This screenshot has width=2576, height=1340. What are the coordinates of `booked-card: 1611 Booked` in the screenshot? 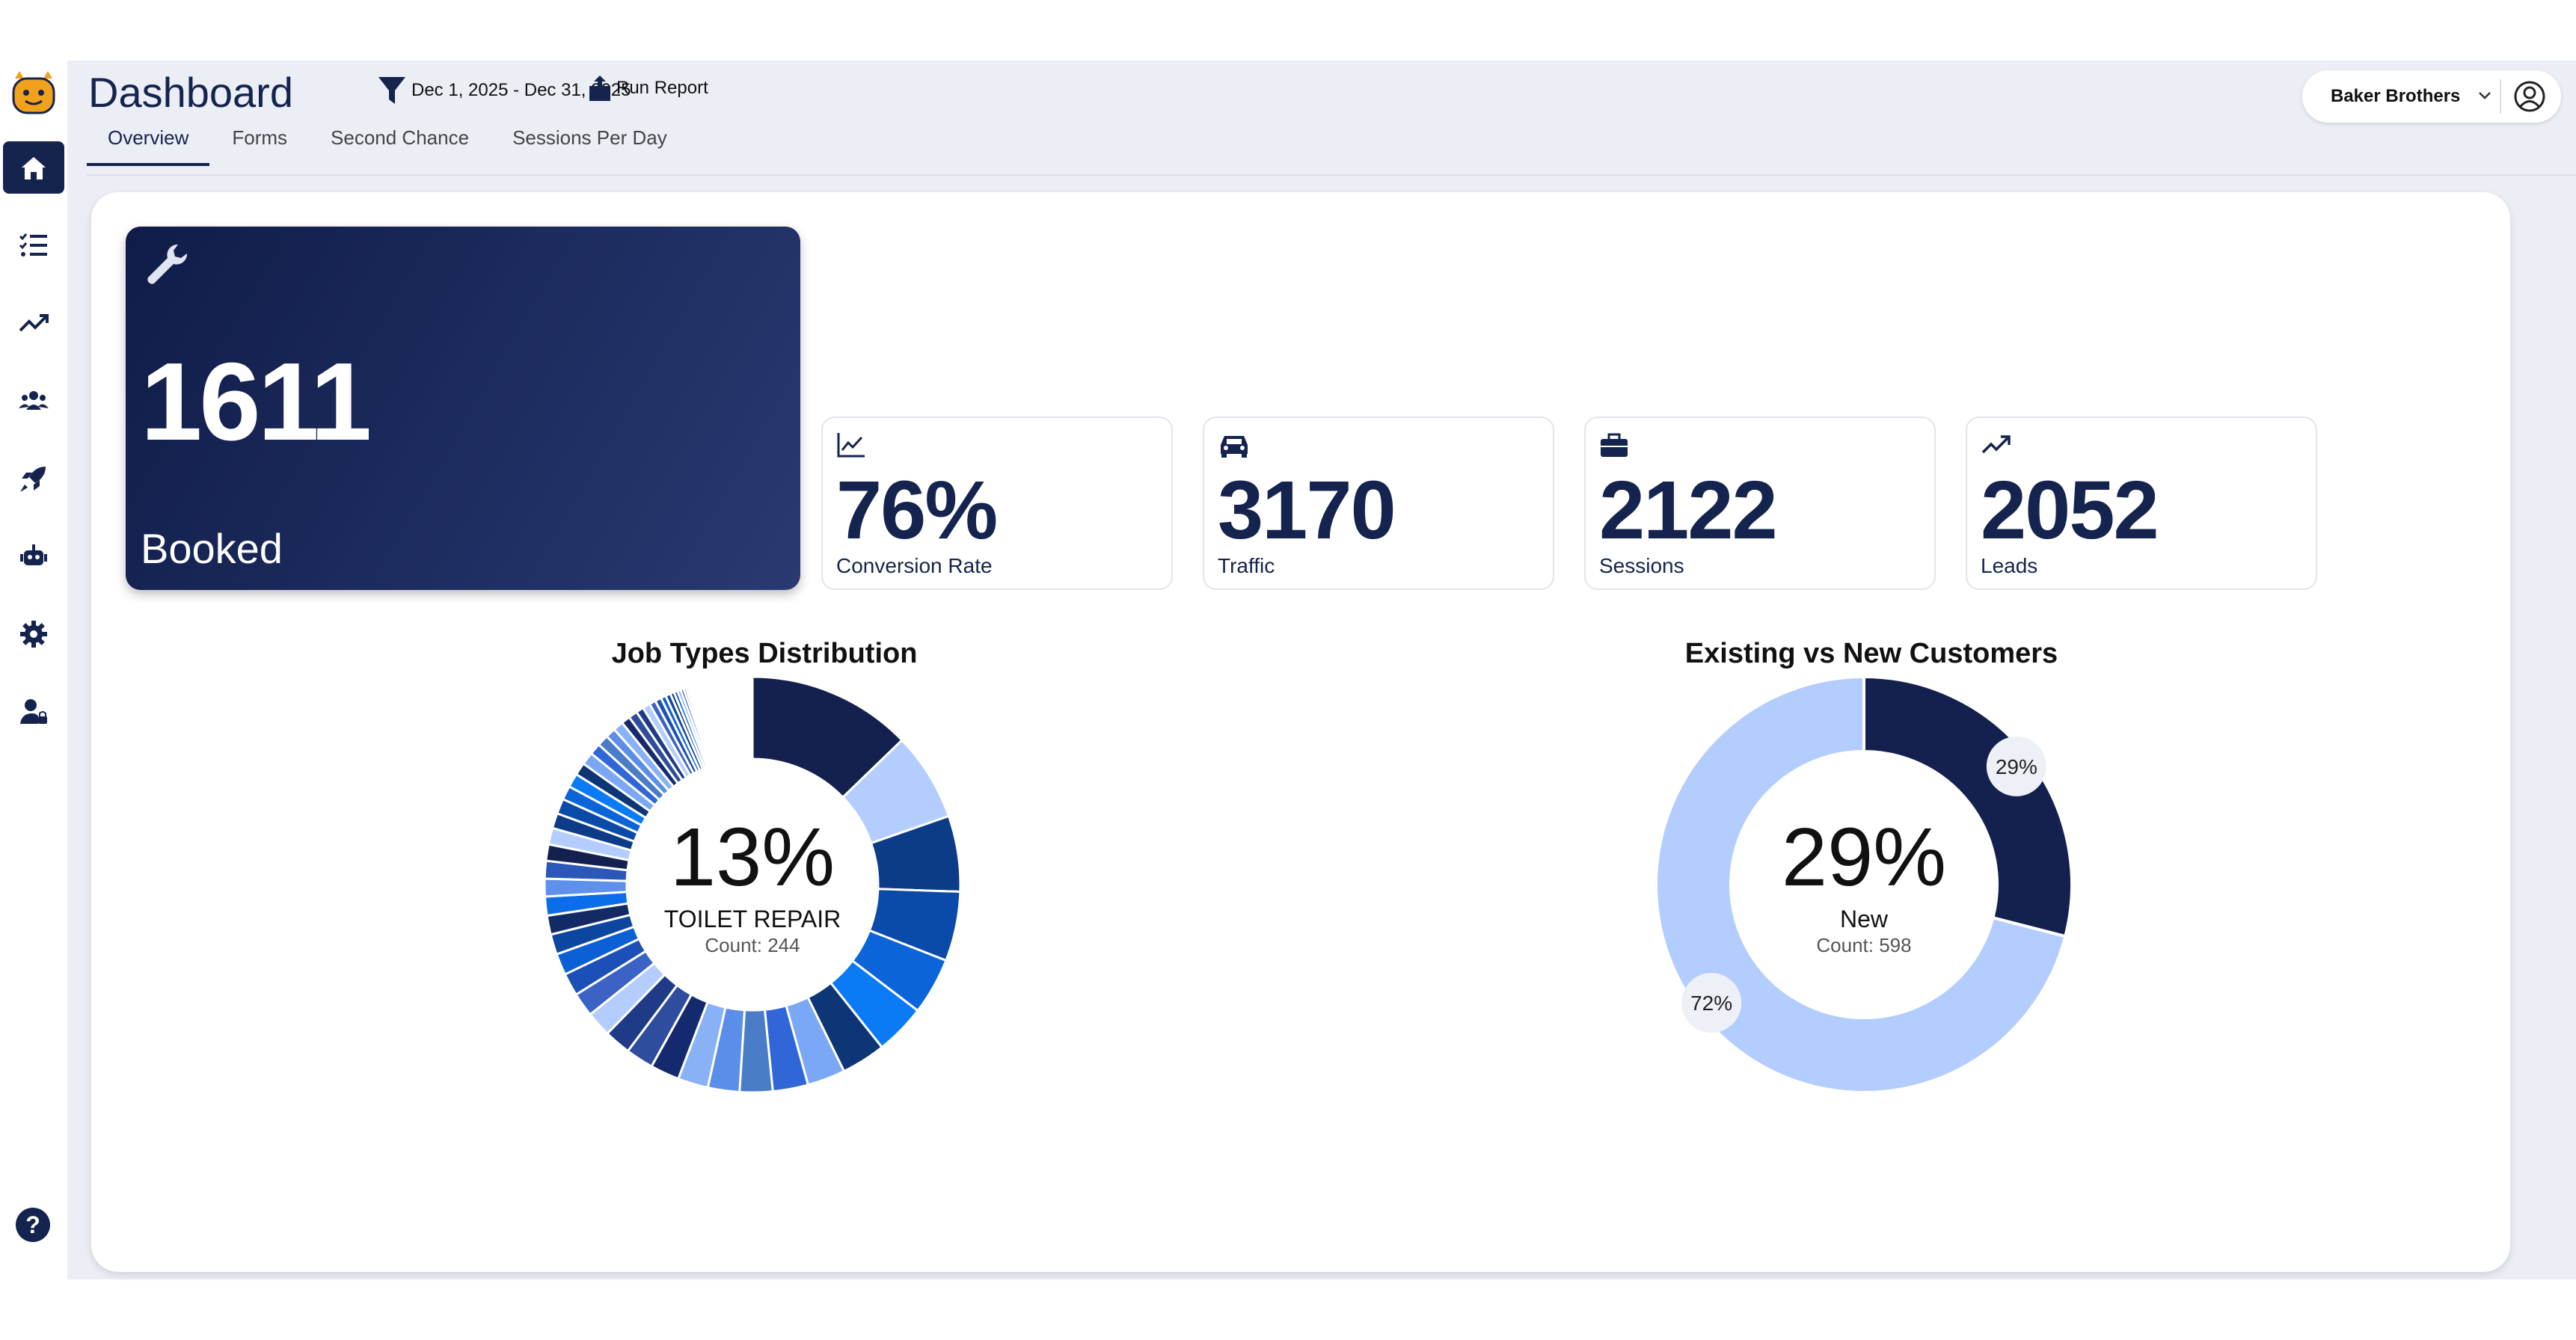 It's located at (463, 408).